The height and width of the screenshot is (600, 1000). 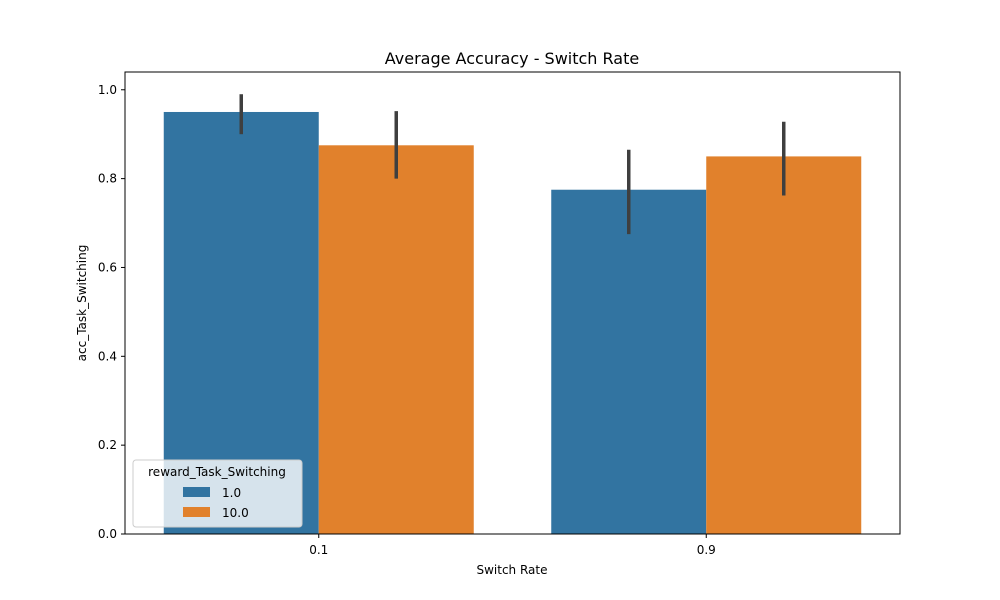 What do you see at coordinates (107, 356) in the screenshot?
I see `y-tick-label: 0.4` at bounding box center [107, 356].